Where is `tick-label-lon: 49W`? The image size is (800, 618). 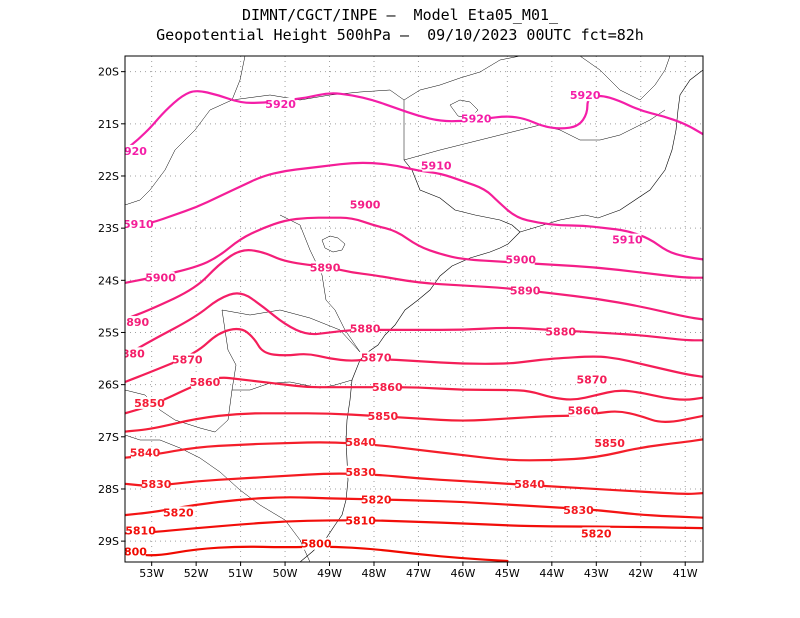 tick-label-lon: 49W is located at coordinates (329, 573).